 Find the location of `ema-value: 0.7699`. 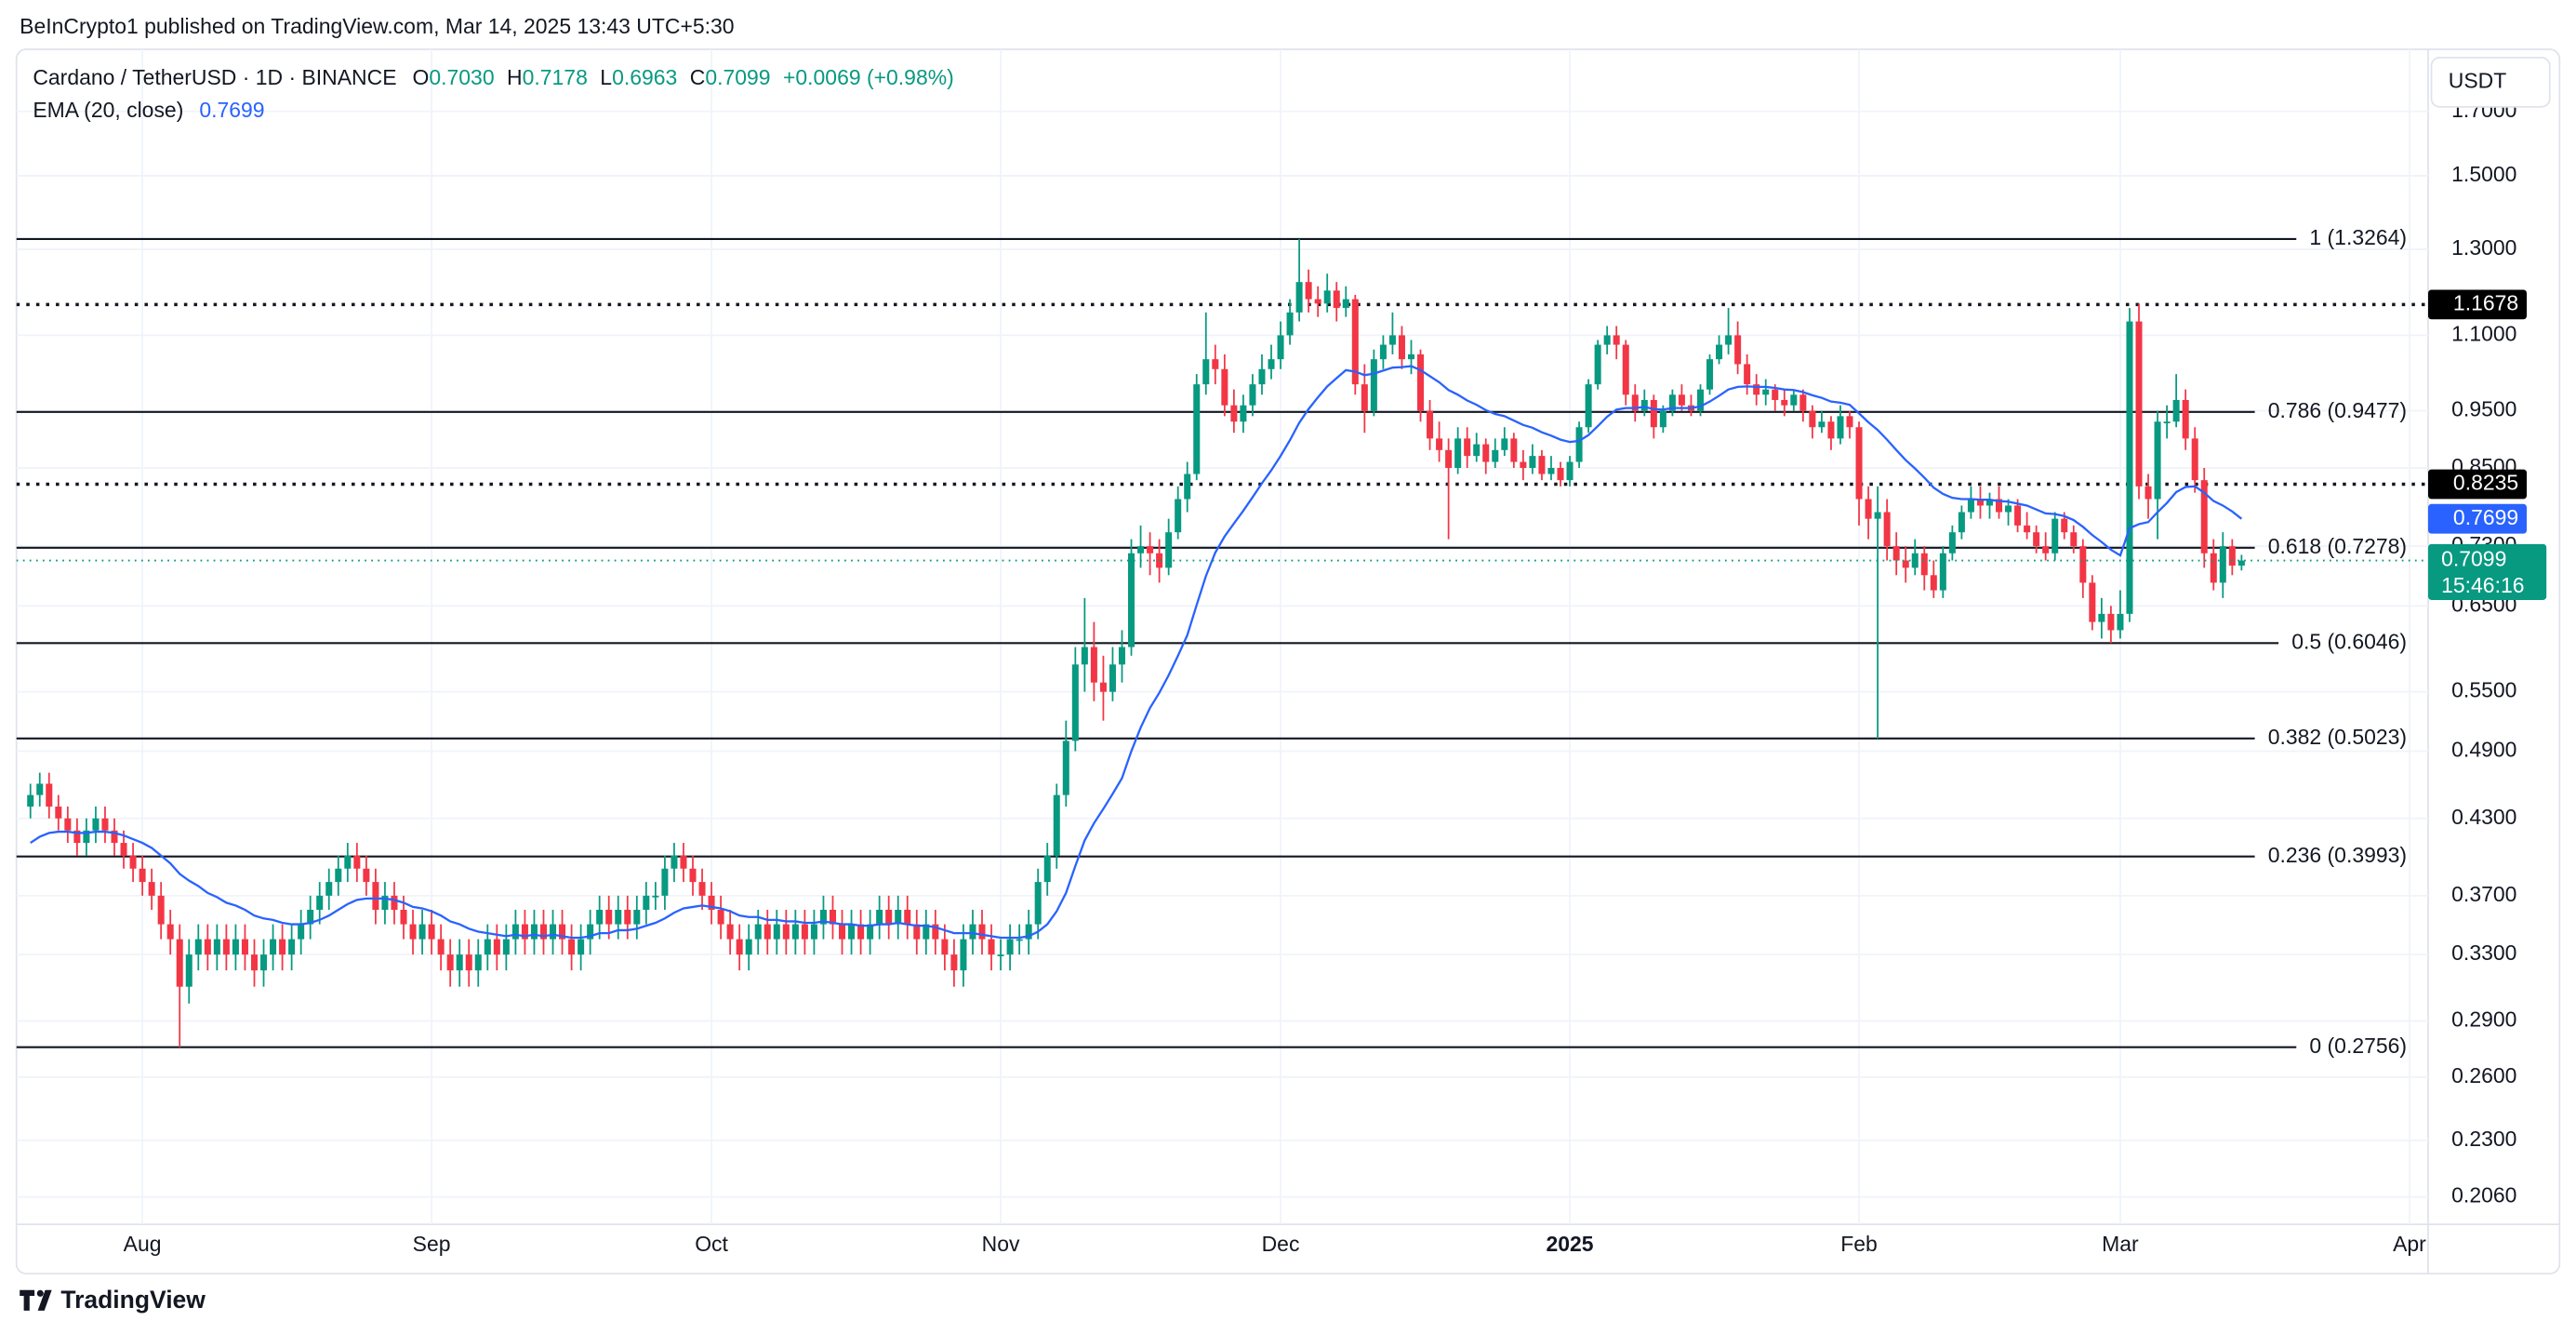

ema-value: 0.7699 is located at coordinates (231, 110).